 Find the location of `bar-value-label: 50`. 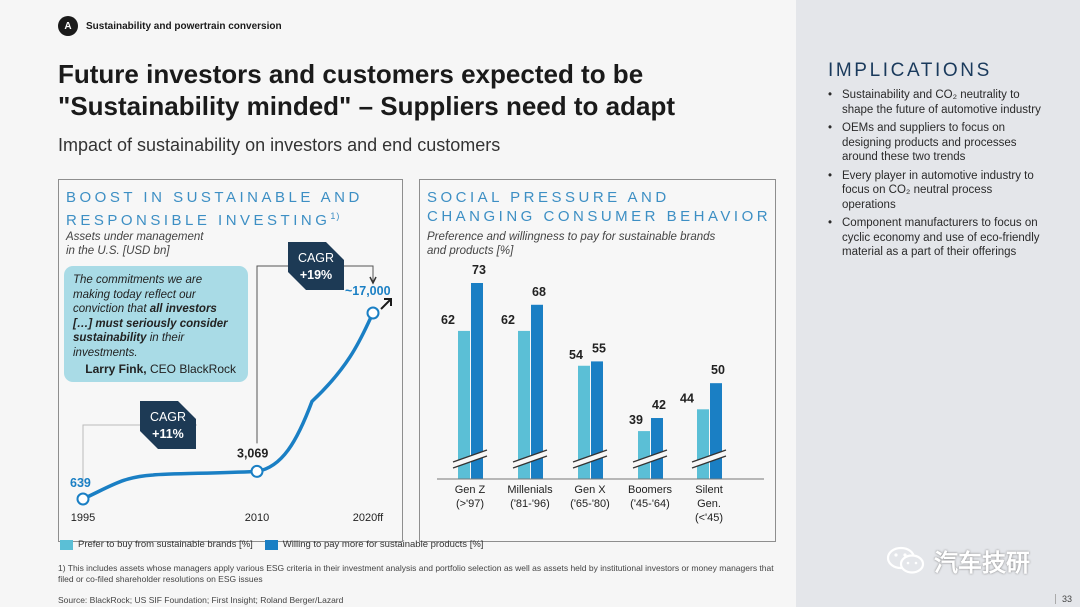

bar-value-label: 50 is located at coordinates (718, 370).